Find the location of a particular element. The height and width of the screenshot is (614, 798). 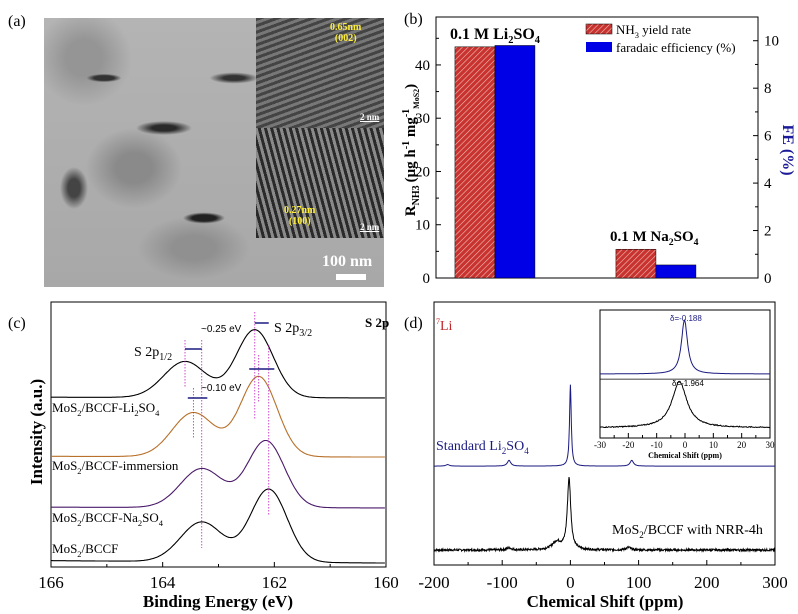

spacing-value: 0.65nm is located at coordinates (346, 27).